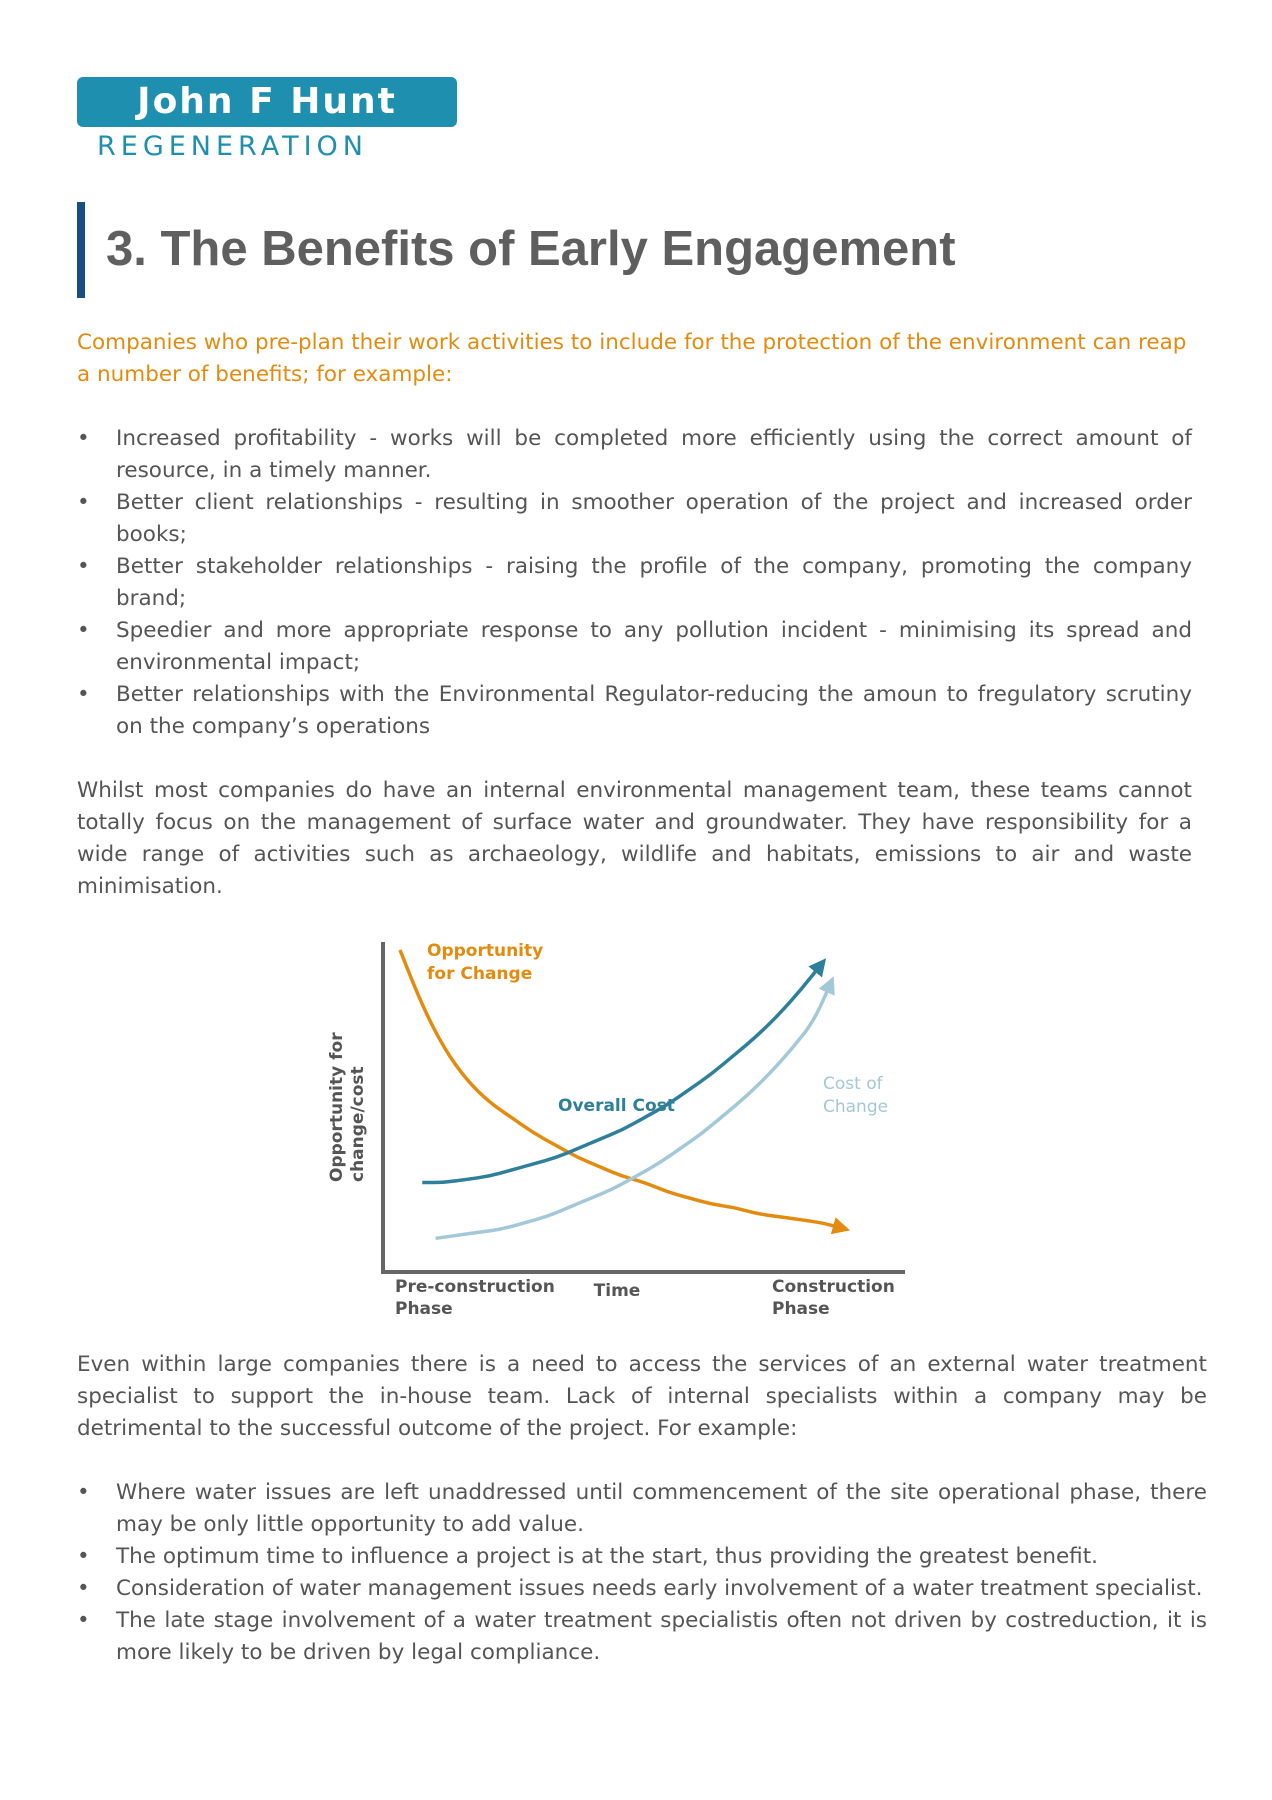 The height and width of the screenshot is (1800, 1272). I want to click on logo-brand: John F Hunt, so click(267, 102).